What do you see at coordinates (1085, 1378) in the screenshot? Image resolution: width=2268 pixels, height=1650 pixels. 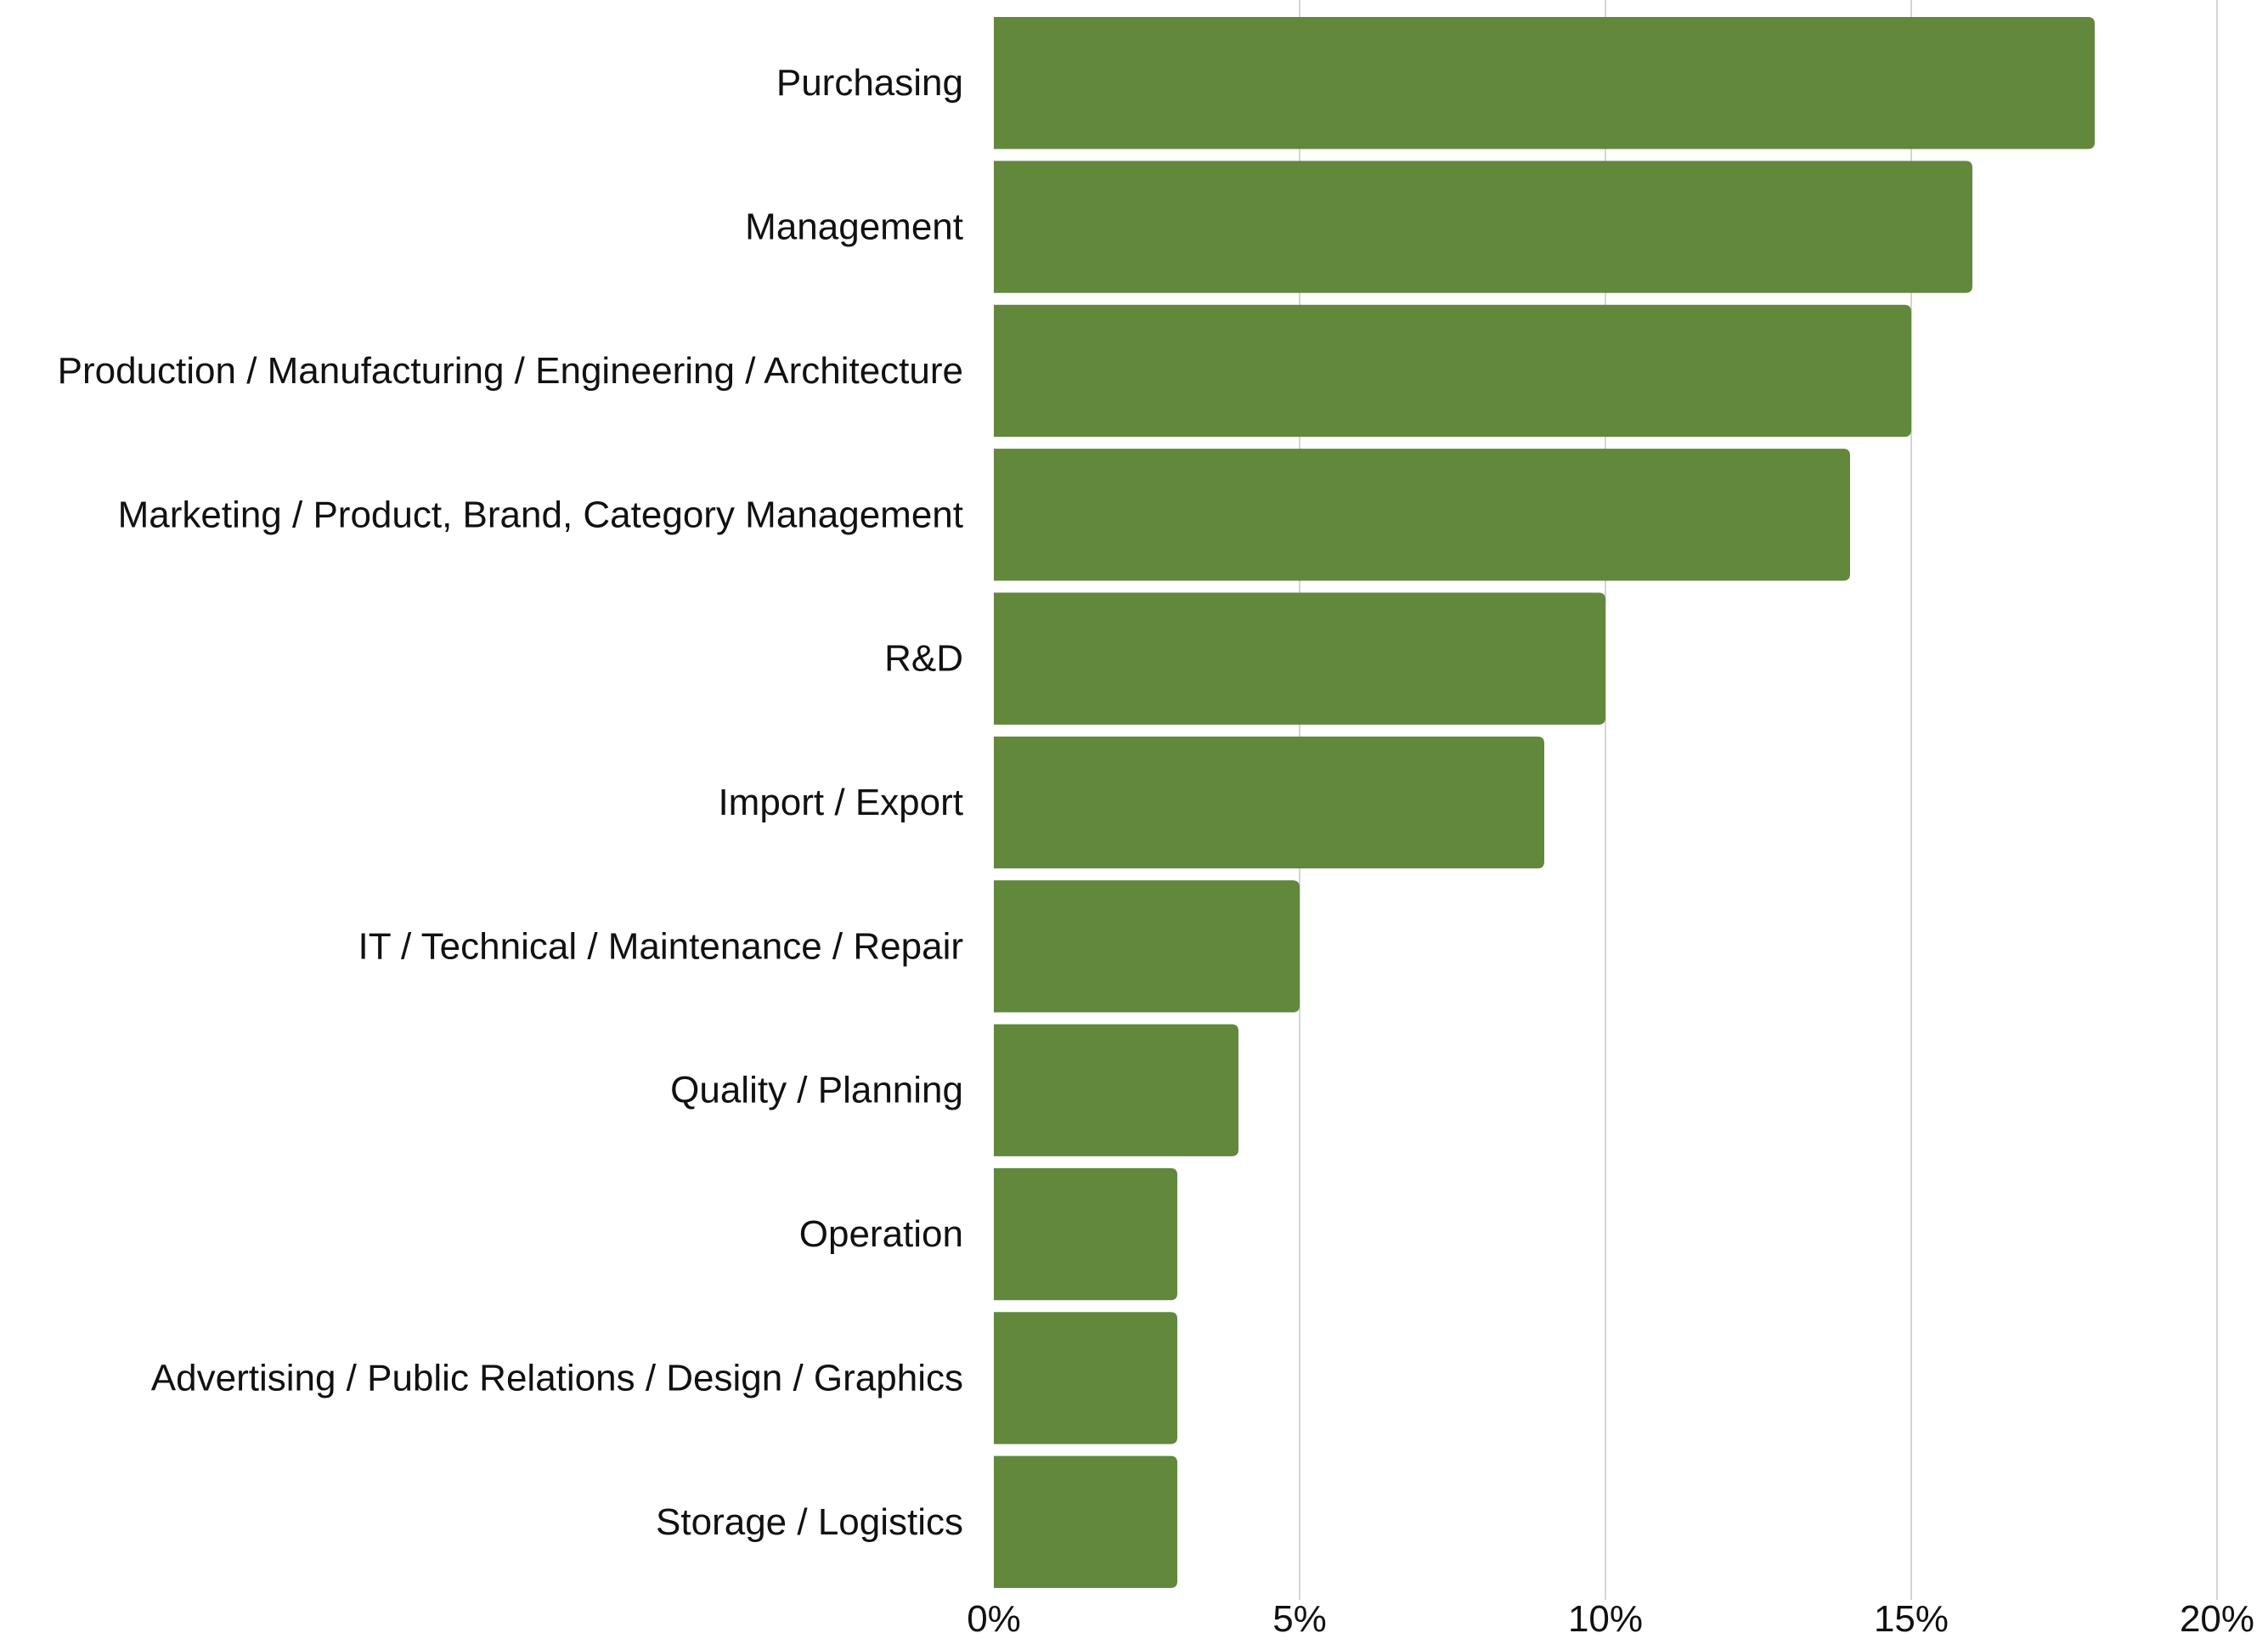 I see `bar-advertising-public-relations-design-graphics` at bounding box center [1085, 1378].